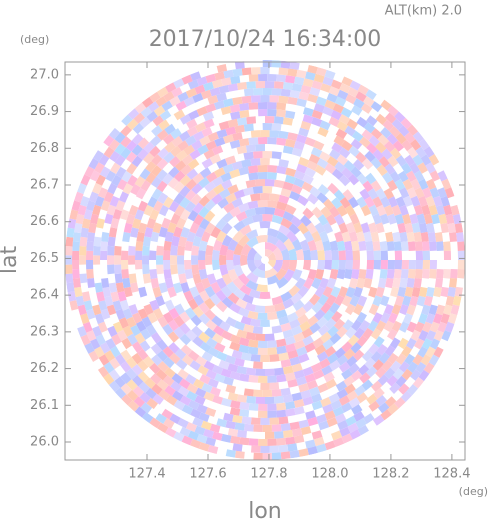 The image size is (491, 521). Describe the element at coordinates (44, 111) in the screenshot. I see `y-tick-label: 26.9` at that location.